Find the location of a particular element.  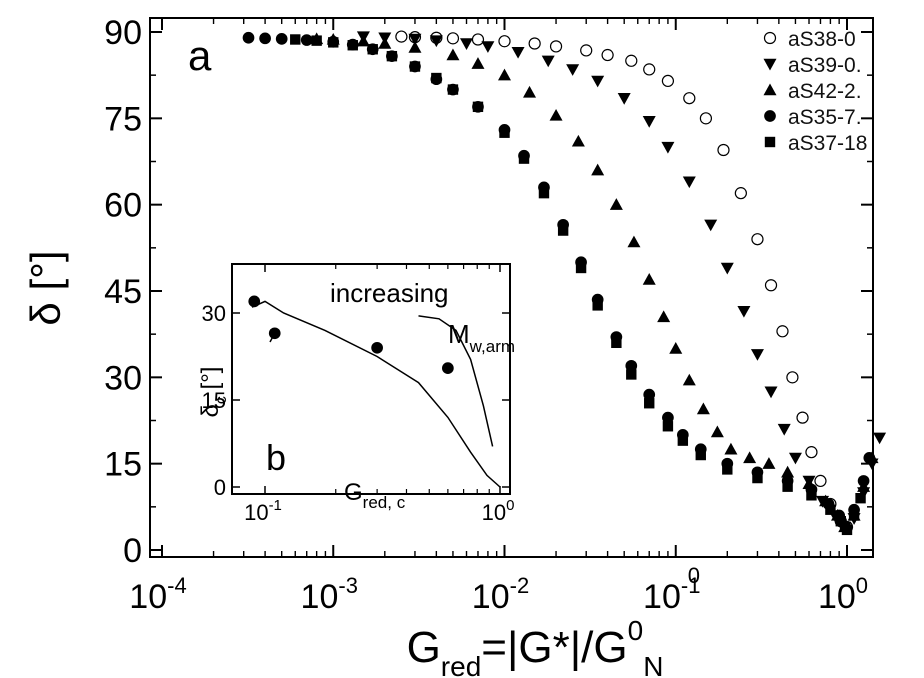

inset-y-axis-title: δc [°] is located at coordinates (213, 392).